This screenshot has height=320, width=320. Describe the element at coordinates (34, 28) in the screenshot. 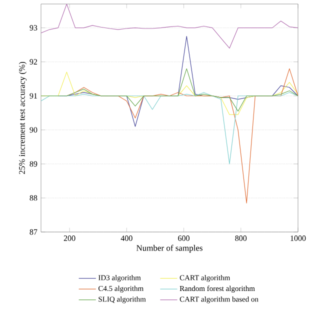

I see `y-tick-label: 93` at that location.